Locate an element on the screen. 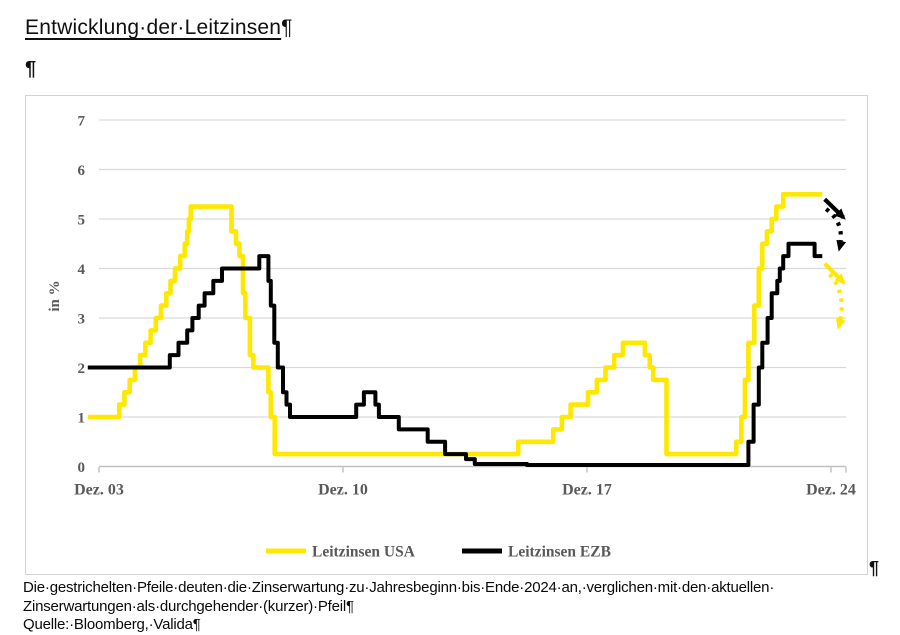 The image size is (900, 635). chart-paragraph-mark: ¶ is located at coordinates (874, 568).